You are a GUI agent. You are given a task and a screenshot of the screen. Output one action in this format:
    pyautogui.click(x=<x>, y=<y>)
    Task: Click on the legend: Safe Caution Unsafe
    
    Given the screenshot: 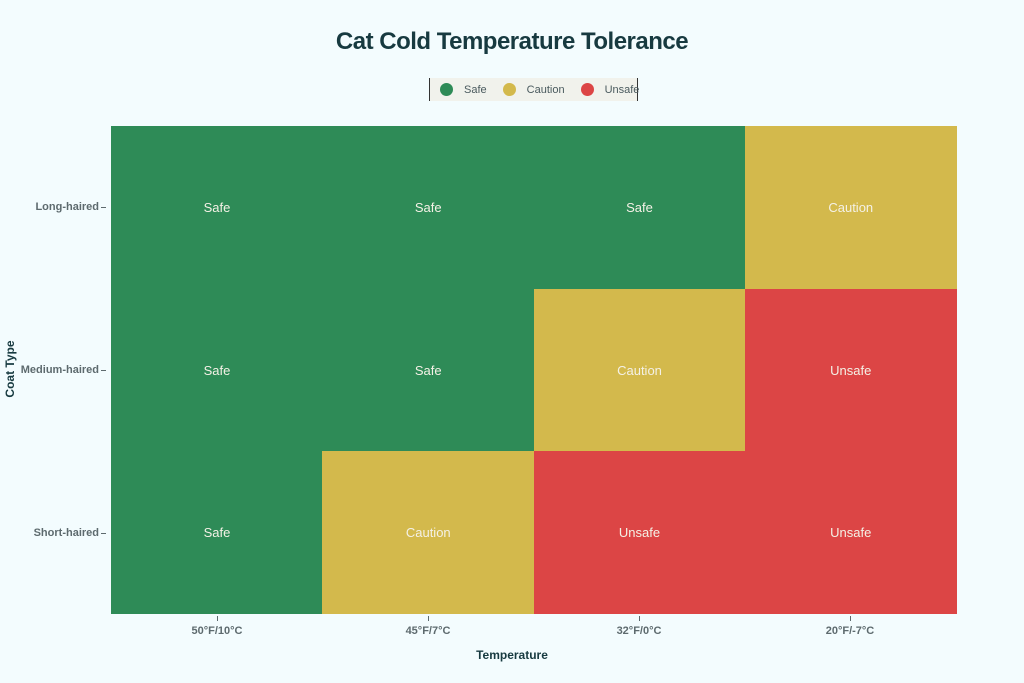 What is the action you would take?
    pyautogui.click(x=534, y=89)
    